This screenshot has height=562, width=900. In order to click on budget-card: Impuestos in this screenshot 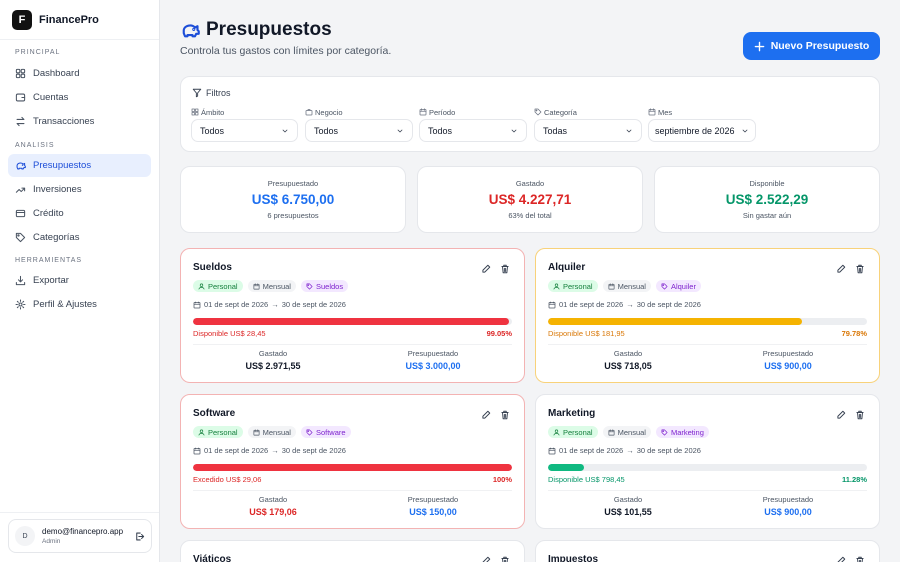, I will do `click(707, 551)`.